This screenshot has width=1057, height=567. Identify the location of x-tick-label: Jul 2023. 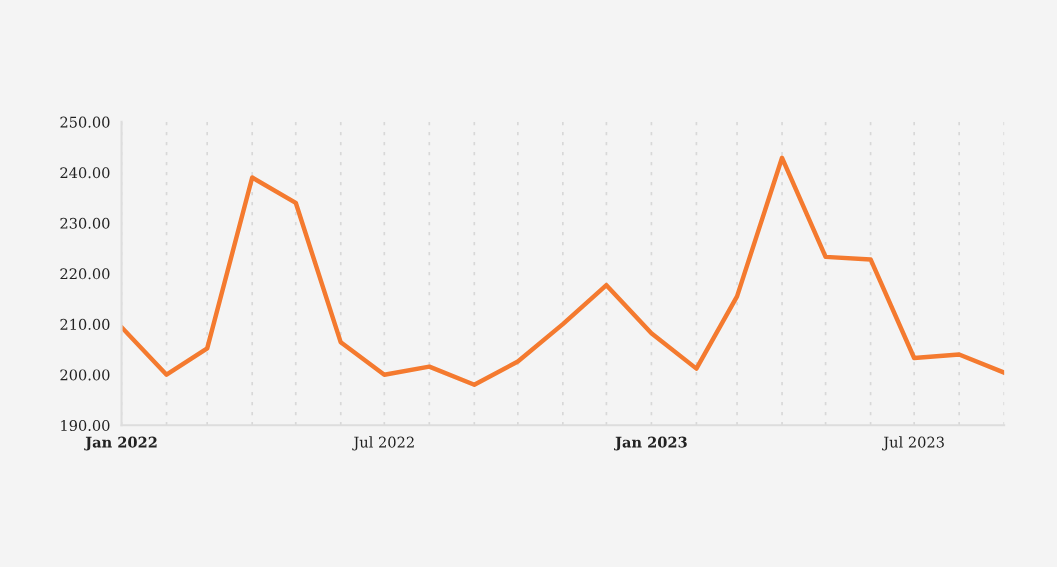
(913, 443).